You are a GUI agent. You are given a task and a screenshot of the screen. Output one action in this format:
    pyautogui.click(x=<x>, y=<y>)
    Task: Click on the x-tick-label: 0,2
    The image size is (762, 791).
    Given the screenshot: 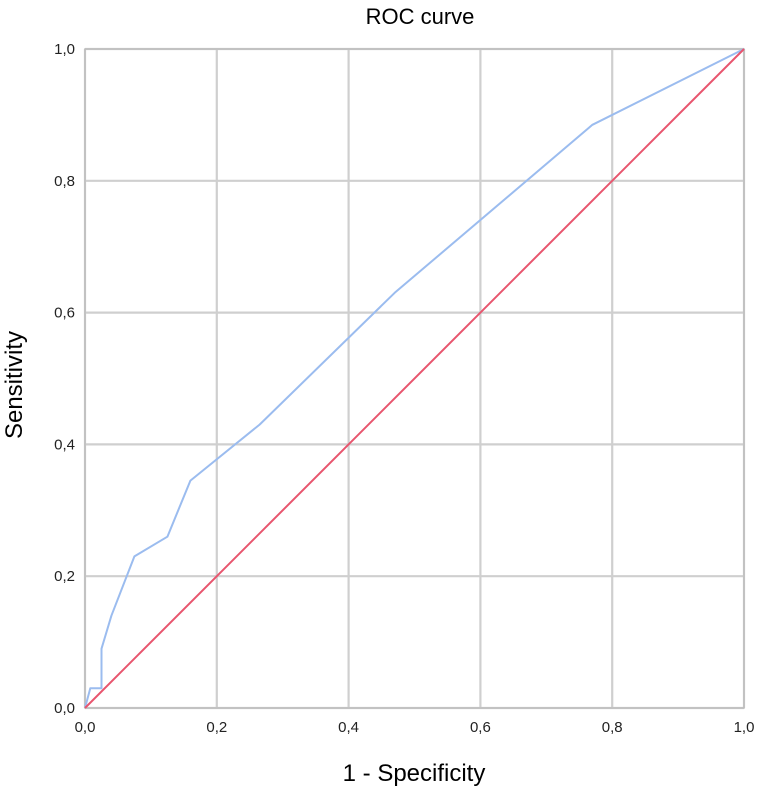 What is the action you would take?
    pyautogui.click(x=216, y=727)
    